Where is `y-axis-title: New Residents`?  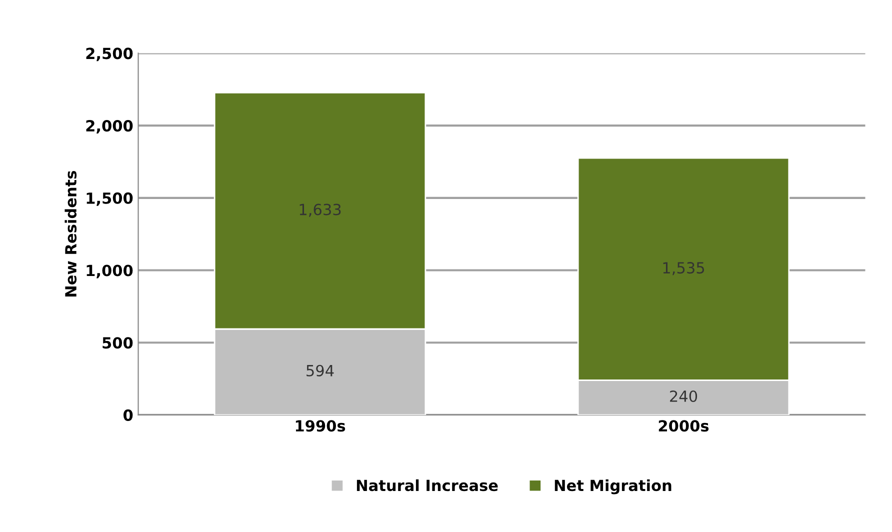 y-axis-title: New Residents is located at coordinates (70, 233).